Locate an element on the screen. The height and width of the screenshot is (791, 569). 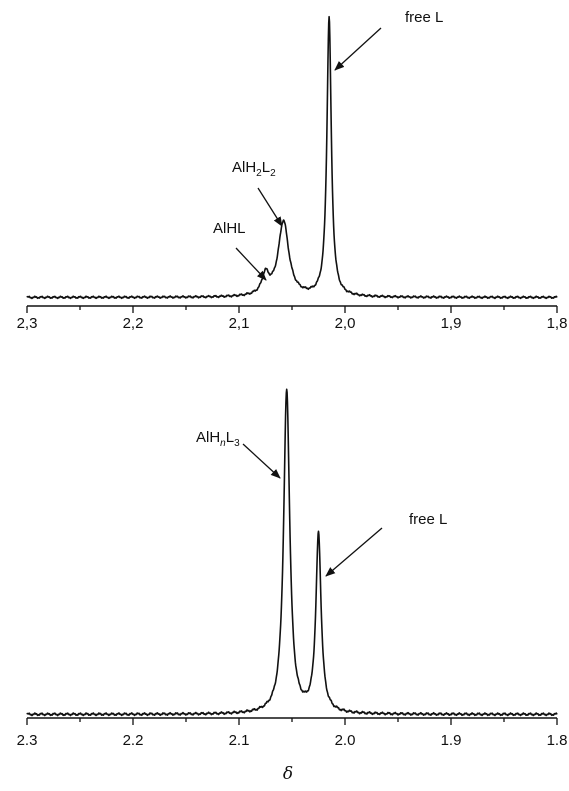
x-tick-label: 2.3 is located at coordinates (27, 740).